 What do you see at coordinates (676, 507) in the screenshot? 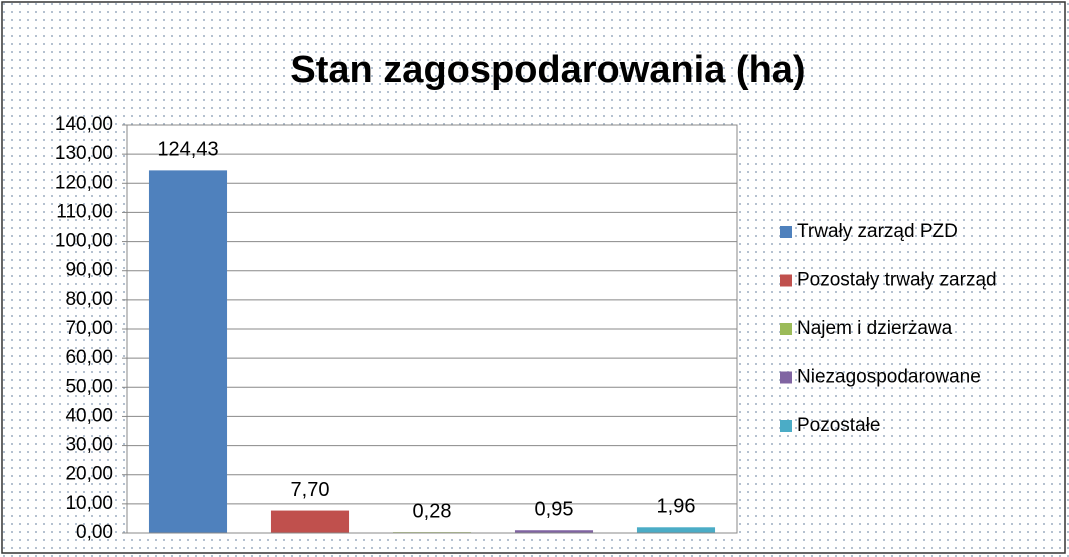
I see `data-label: 1,96` at bounding box center [676, 507].